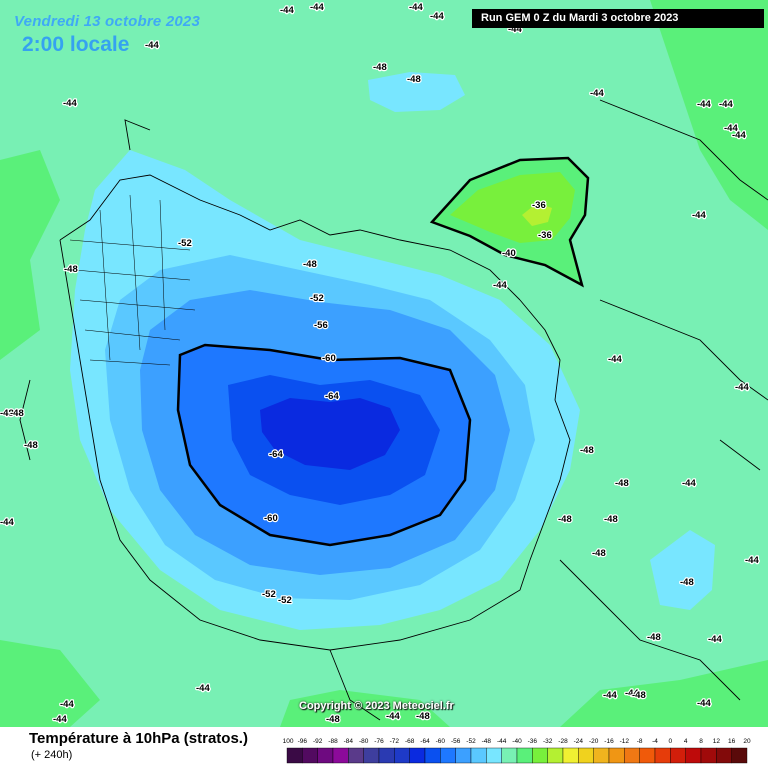 The image size is (768, 768). Describe the element at coordinates (517, 741) in the screenshot. I see `legend-tick-label: -40` at that location.